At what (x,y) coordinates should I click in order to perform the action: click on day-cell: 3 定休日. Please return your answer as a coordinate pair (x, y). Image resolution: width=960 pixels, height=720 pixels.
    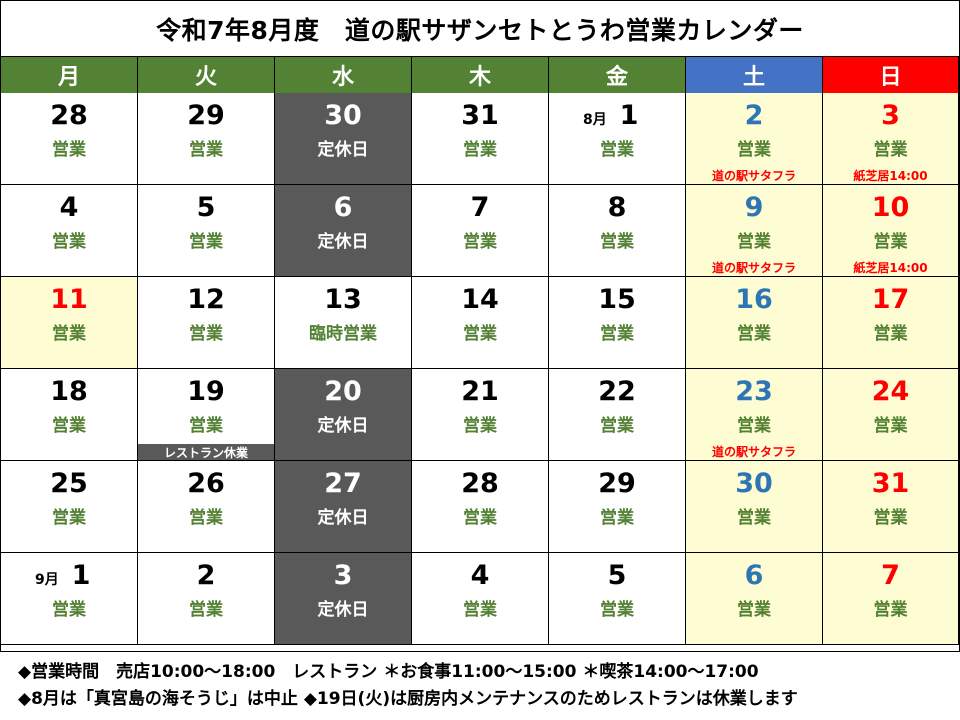
    Looking at the image, I should click on (343, 599).